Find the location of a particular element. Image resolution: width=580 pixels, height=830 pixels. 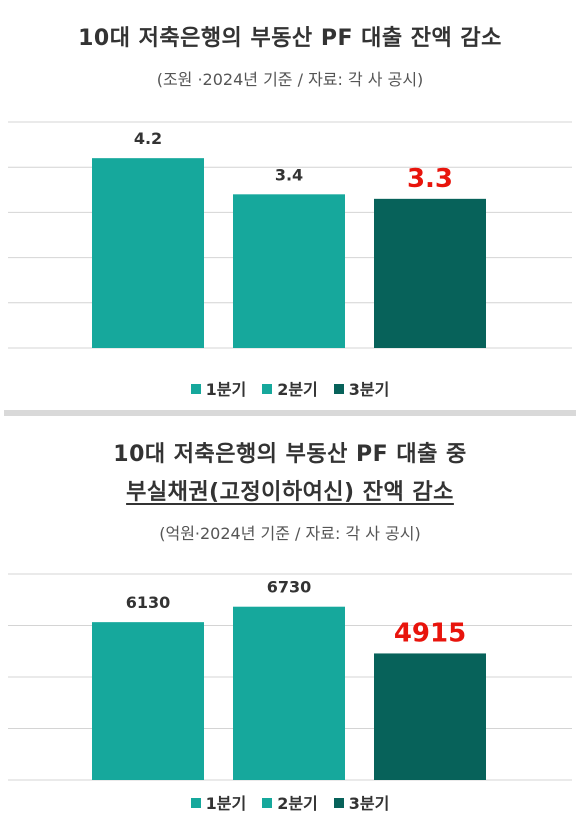

chart-1-value-label-3: 3.3 is located at coordinates (430, 179).